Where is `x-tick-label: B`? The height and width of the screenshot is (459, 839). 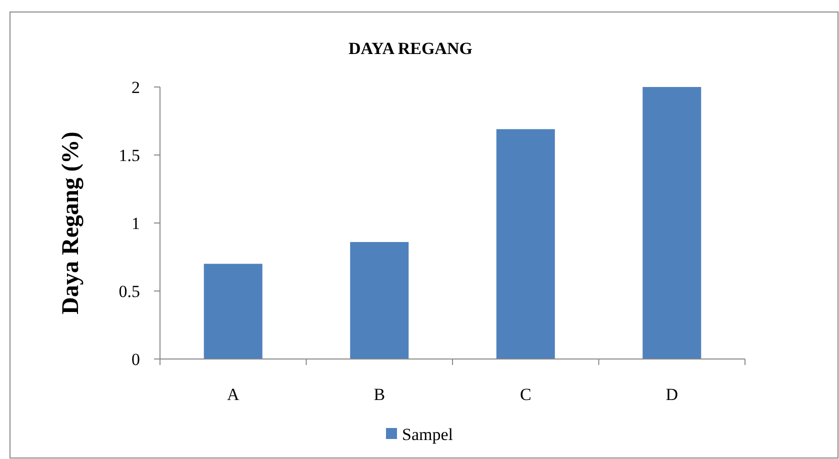
x-tick-label: B is located at coordinates (380, 394).